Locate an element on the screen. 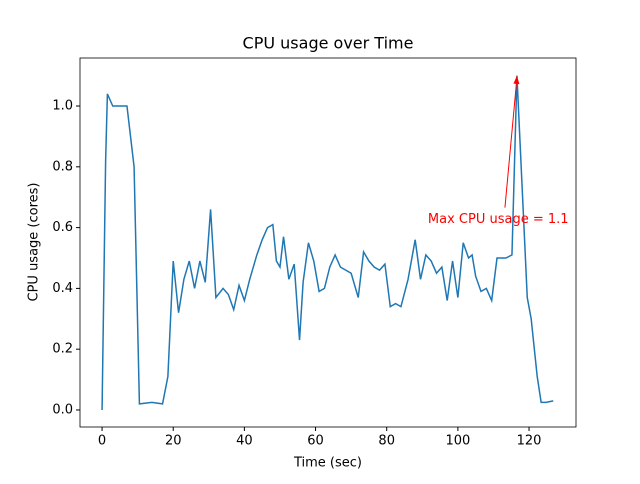 The height and width of the screenshot is (484, 640). x-axis-label: Time (sec) is located at coordinates (327, 463).